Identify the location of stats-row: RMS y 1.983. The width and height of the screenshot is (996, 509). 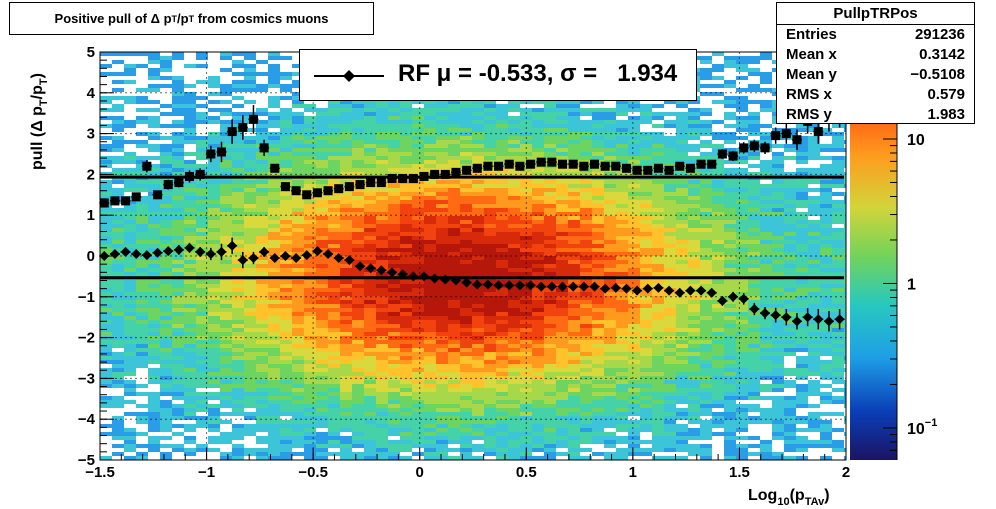
(875, 114).